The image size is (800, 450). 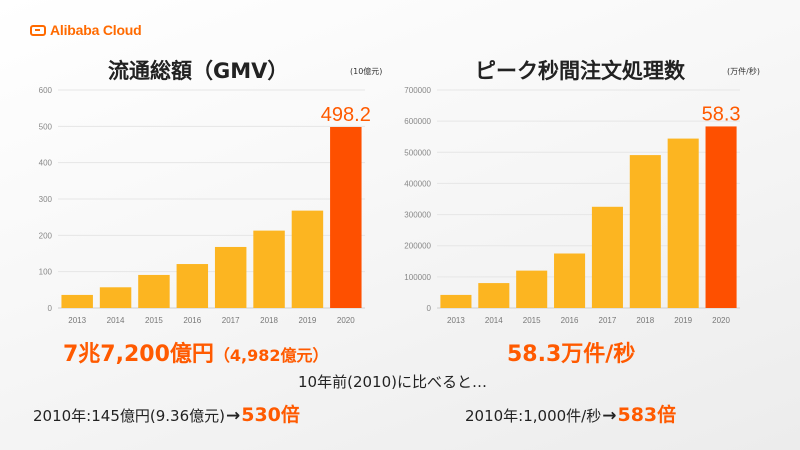 What do you see at coordinates (721, 320) in the screenshot?
I see `peak-orders-x-tick-label: 2020` at bounding box center [721, 320].